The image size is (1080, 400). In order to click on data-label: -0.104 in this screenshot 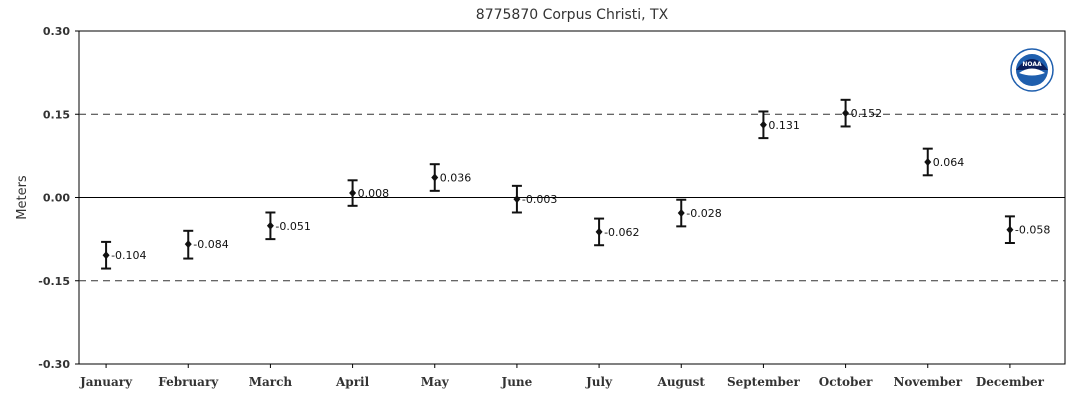, I will do `click(128, 255)`.